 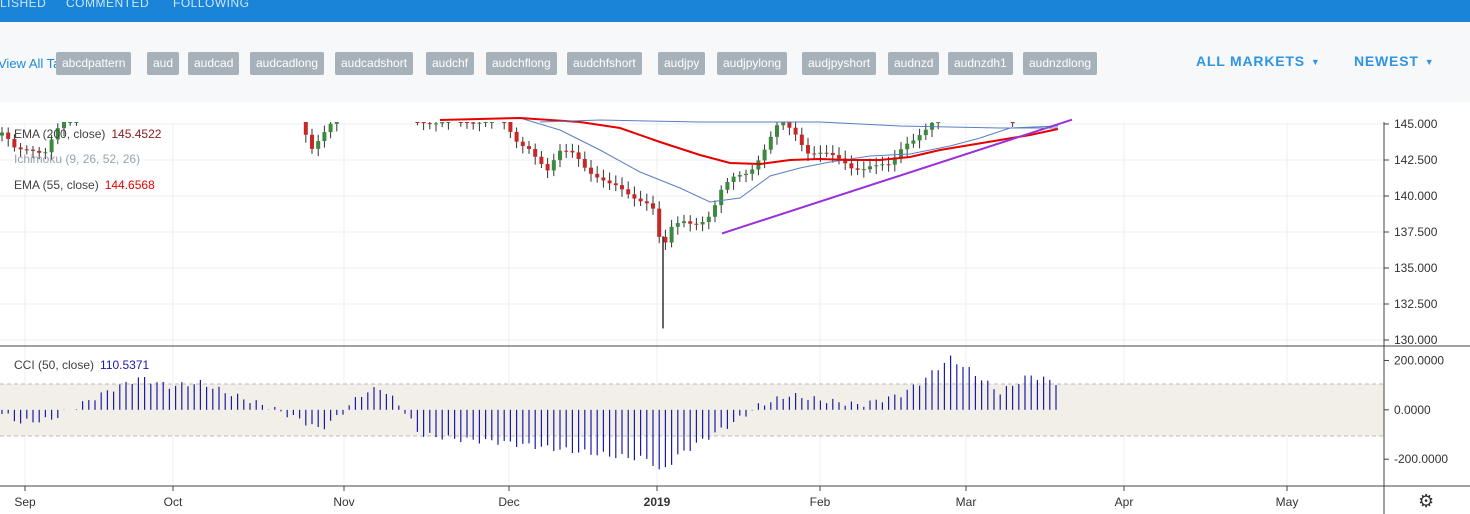 What do you see at coordinates (163, 63) in the screenshot?
I see `tag-chip: aud` at bounding box center [163, 63].